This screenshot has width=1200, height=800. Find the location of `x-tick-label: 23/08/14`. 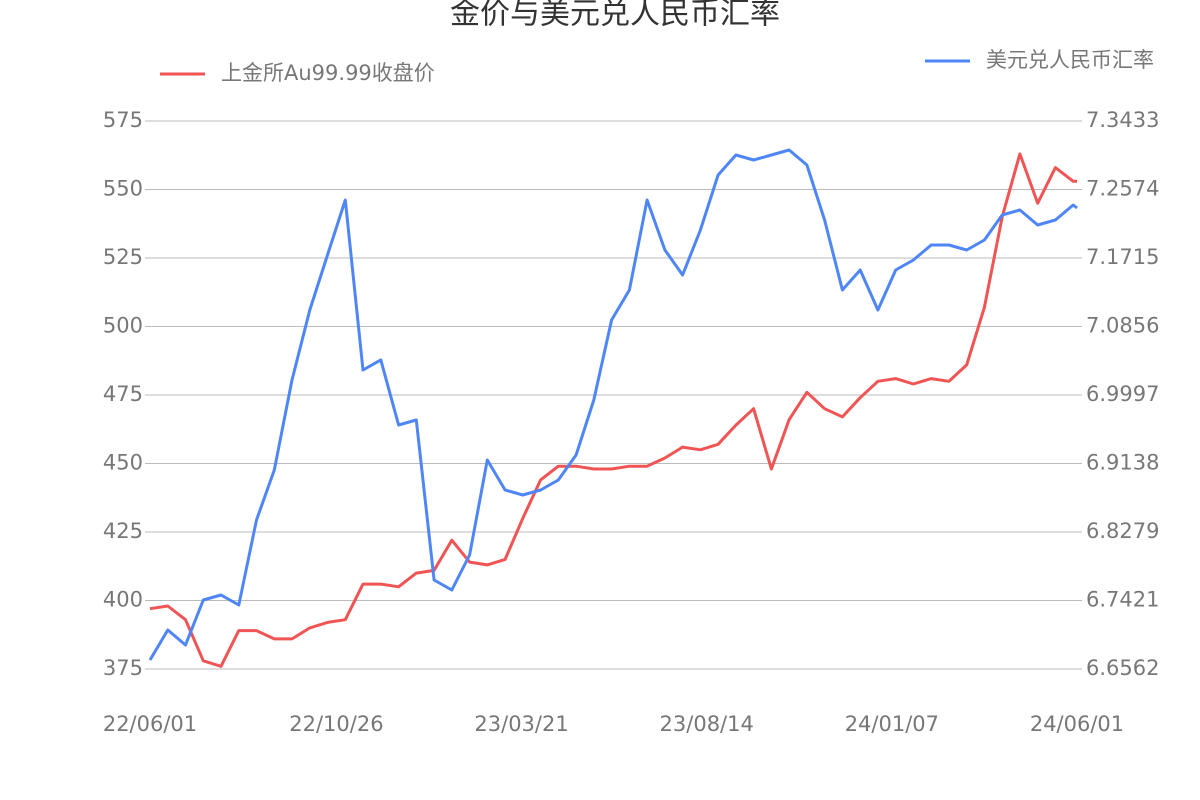

x-tick-label: 23/08/14 is located at coordinates (707, 724).